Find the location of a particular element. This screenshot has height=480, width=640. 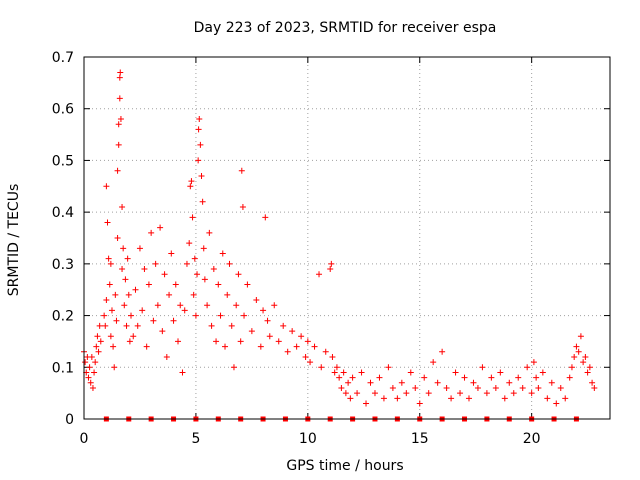

x-tick-label: 0 is located at coordinates (84, 439).